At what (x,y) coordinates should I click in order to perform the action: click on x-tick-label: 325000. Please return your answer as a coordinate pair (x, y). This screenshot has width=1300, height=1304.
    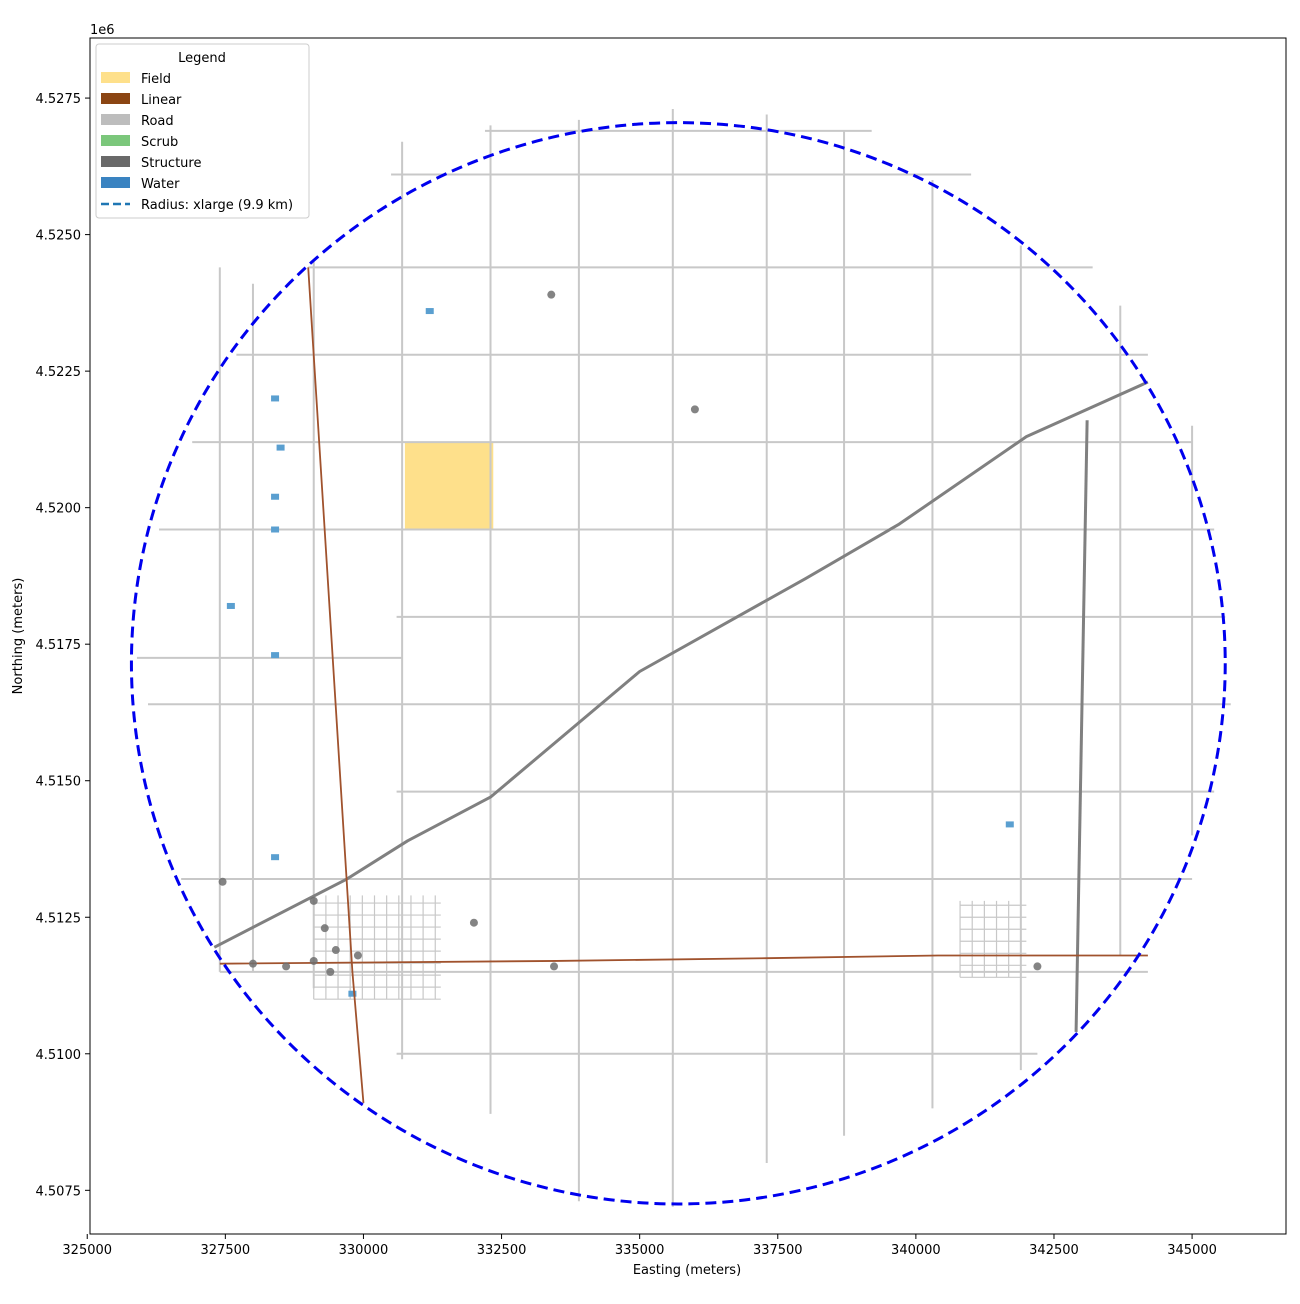
    Looking at the image, I should click on (87, 1250).